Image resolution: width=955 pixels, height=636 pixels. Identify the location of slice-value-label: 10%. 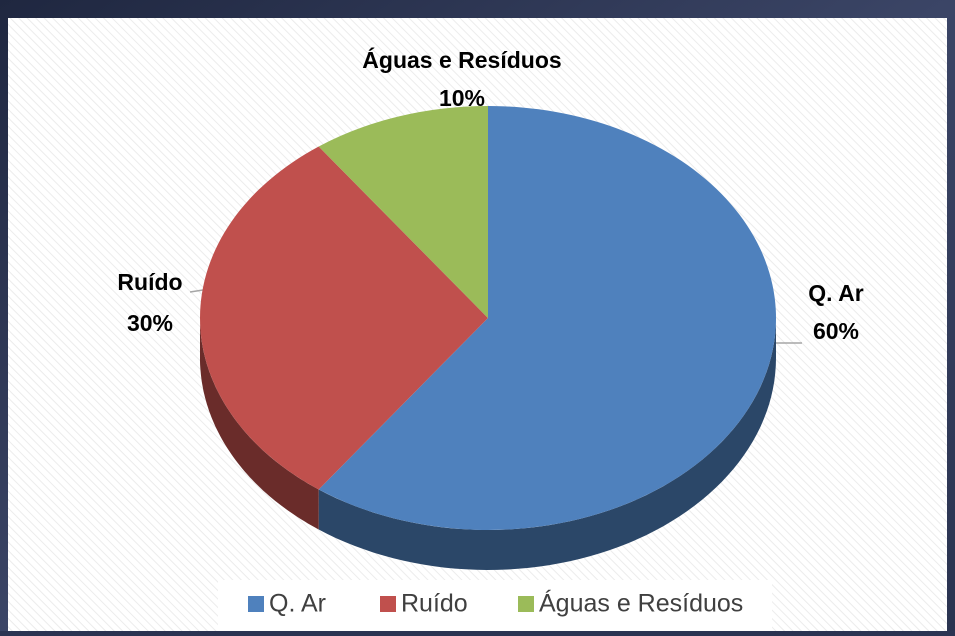
(462, 98).